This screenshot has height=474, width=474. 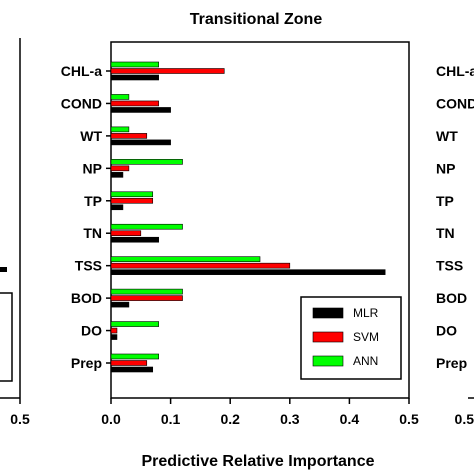 I want to click on bar-bod-svm, so click(x=146, y=298).